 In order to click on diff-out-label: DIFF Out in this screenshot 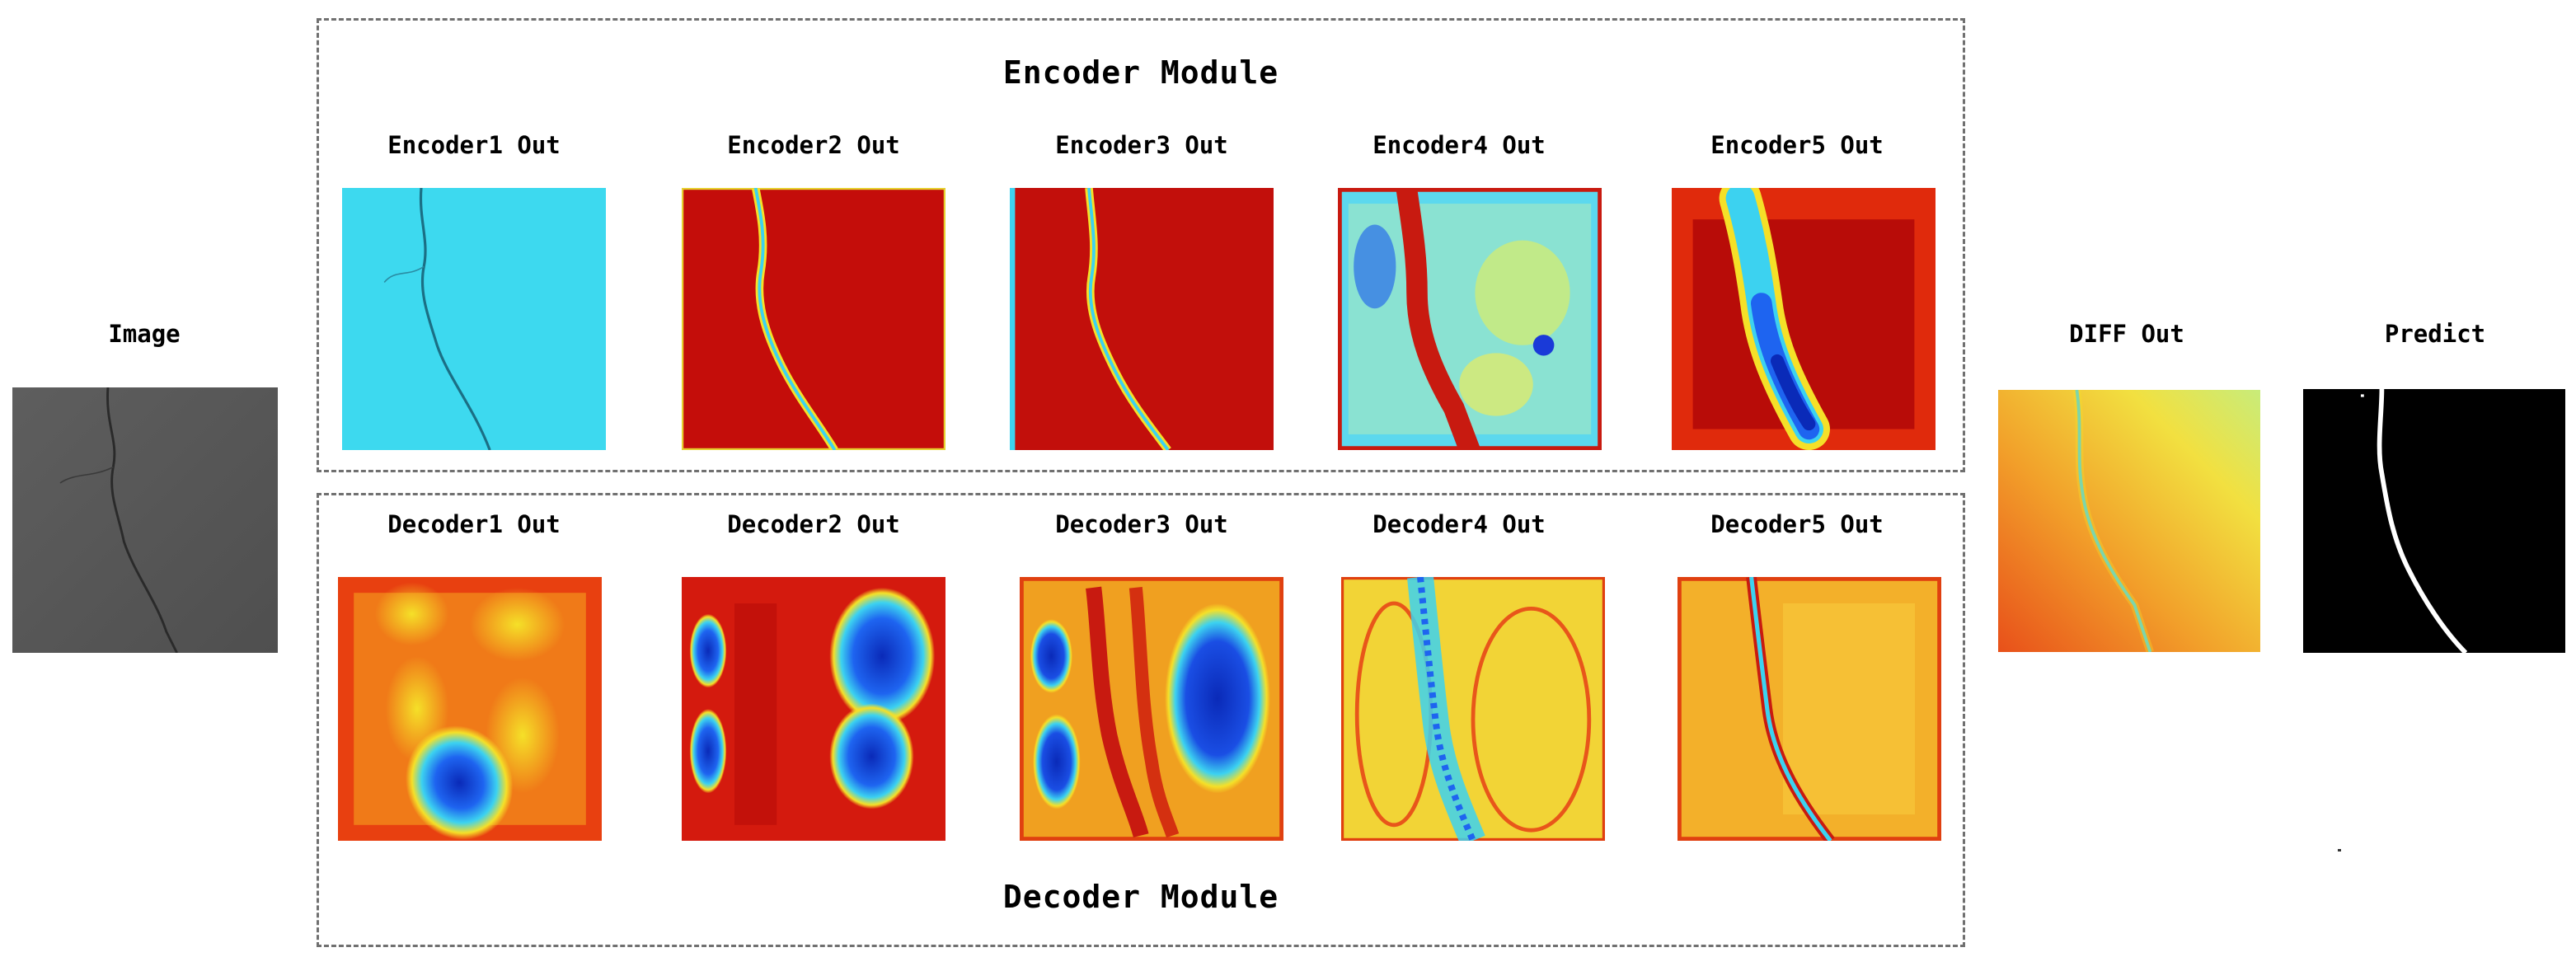, I will do `click(2127, 334)`.